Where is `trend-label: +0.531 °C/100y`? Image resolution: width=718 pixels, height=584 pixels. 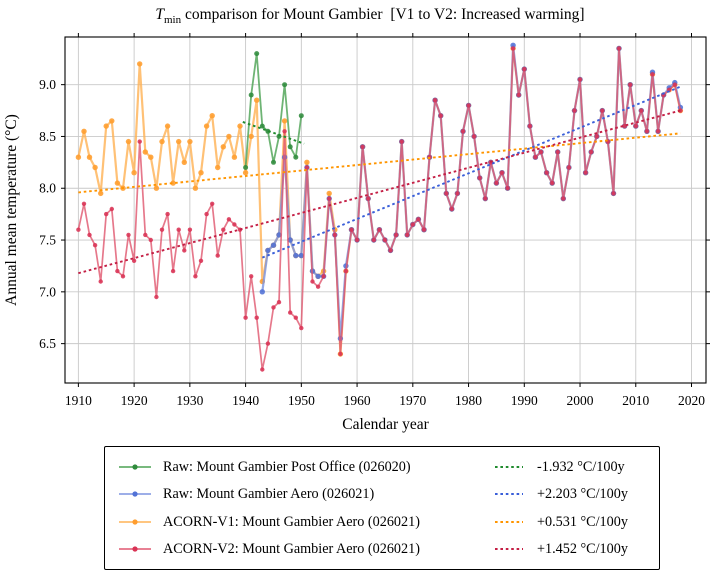
trend-label: +0.531 °C/100y is located at coordinates (582, 521).